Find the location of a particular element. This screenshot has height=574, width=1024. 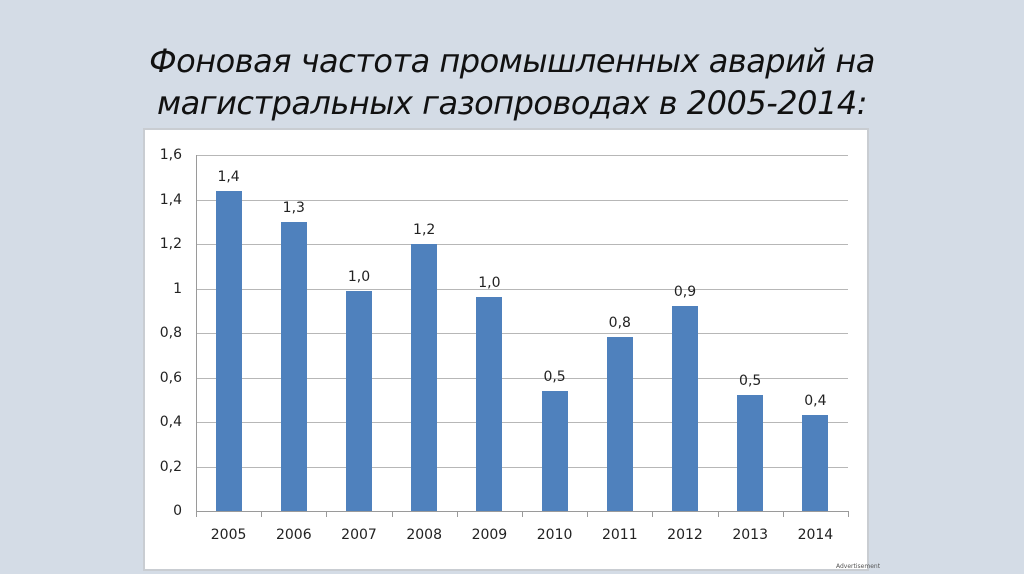

bar-2006 is located at coordinates (293, 366).